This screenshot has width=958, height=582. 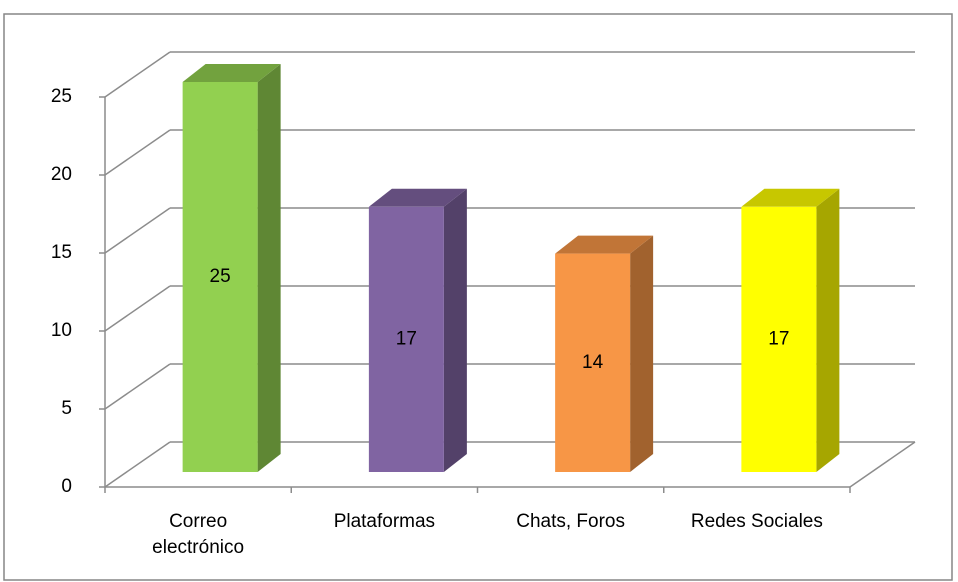 What do you see at coordinates (384, 521) in the screenshot?
I see `x-tick-label: Plataformas` at bounding box center [384, 521].